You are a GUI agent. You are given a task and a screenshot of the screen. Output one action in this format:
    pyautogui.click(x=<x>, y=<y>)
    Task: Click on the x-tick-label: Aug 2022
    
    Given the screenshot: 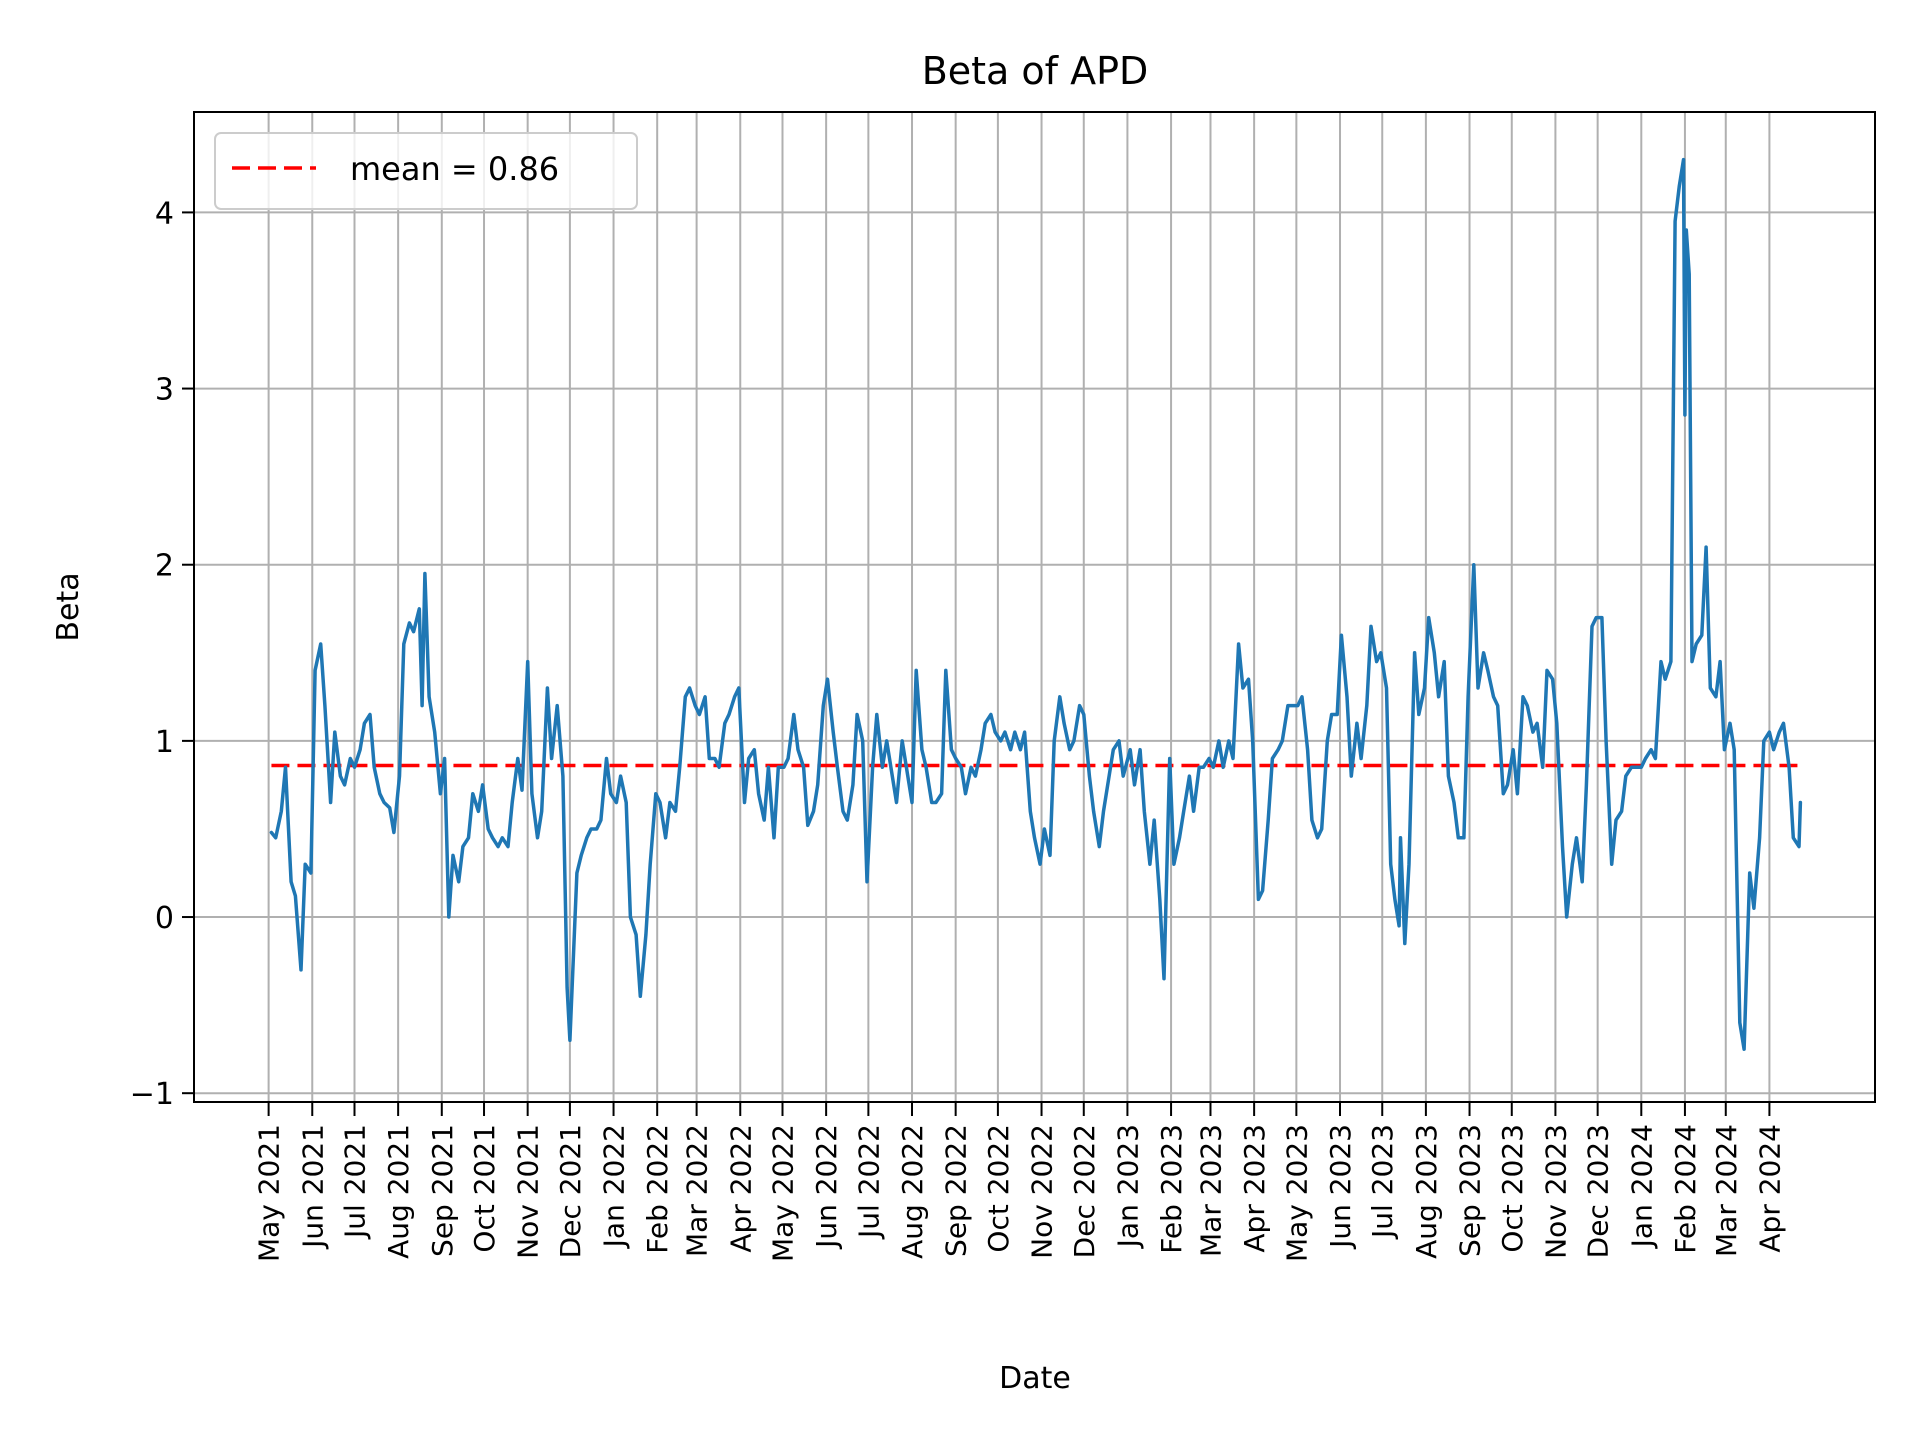 What is the action you would take?
    pyautogui.click(x=912, y=1191)
    